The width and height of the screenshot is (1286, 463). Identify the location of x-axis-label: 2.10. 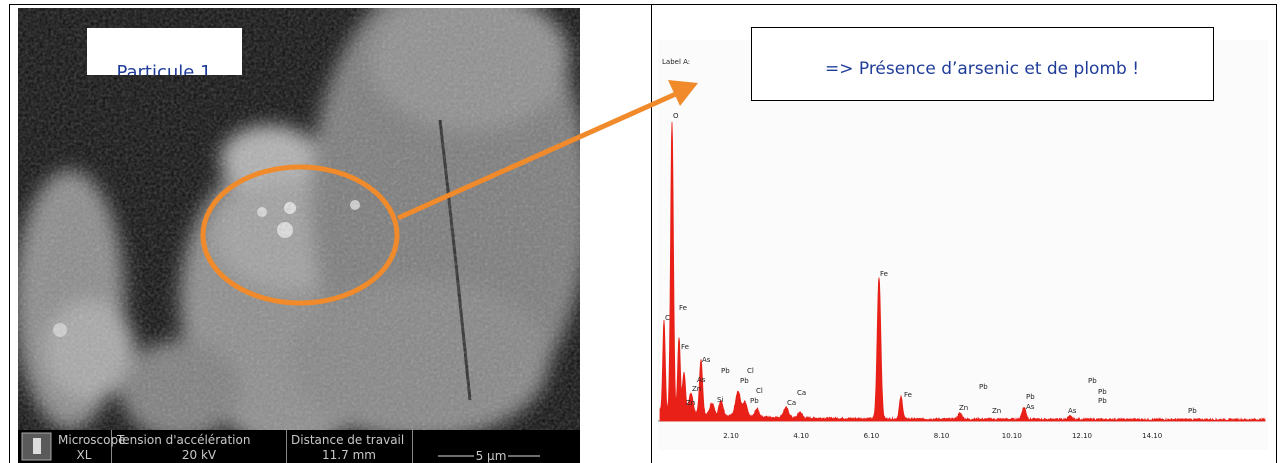
(731, 436).